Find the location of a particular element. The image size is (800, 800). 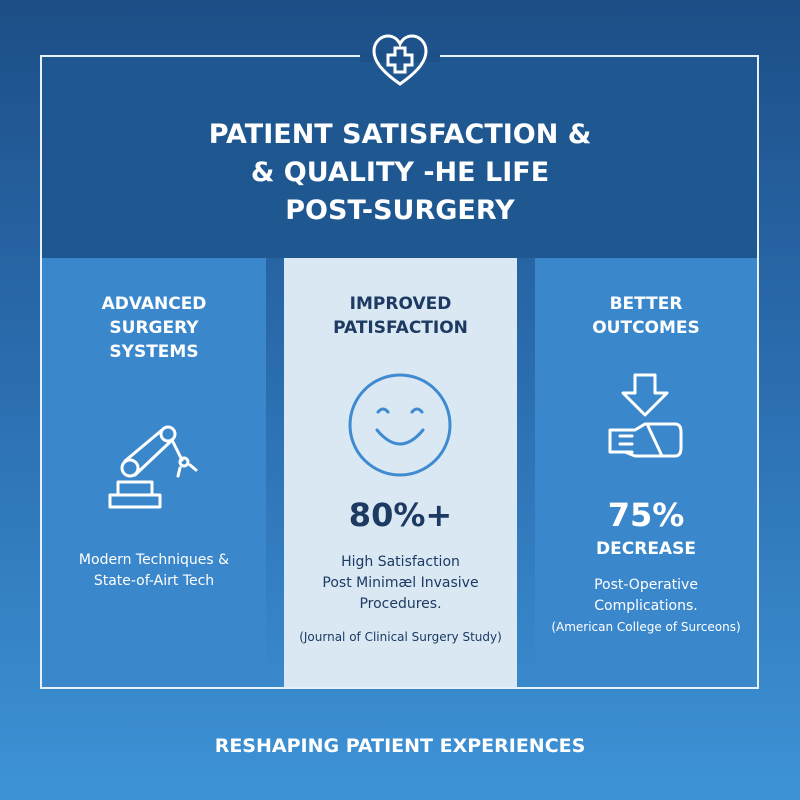

column-body: Post-Operative Complications. is located at coordinates (646, 596).